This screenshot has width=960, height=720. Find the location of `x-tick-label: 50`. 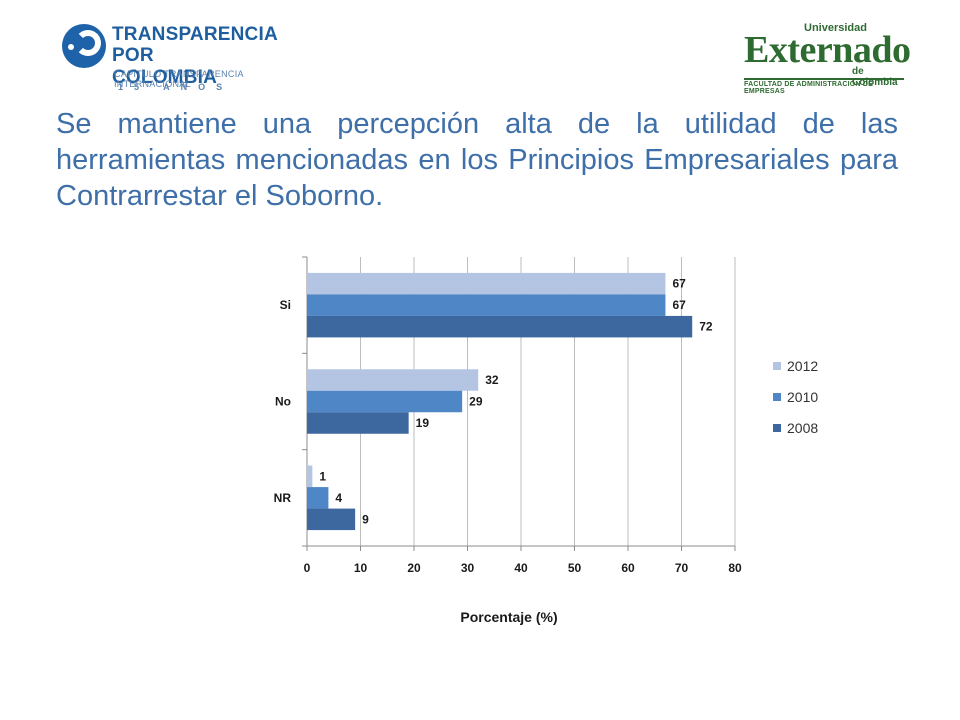

x-tick-label: 50 is located at coordinates (575, 568).